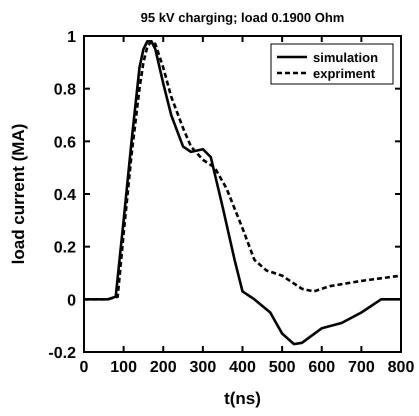 Image resolution: width=419 pixels, height=416 pixels. Describe the element at coordinates (401, 367) in the screenshot. I see `x-tick-label: 800` at that location.